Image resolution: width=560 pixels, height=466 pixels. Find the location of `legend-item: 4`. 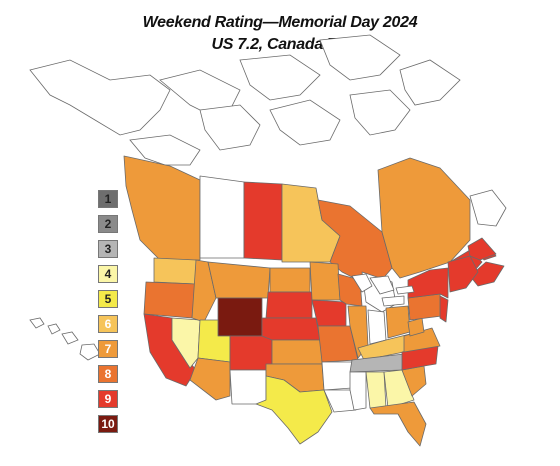

legend-item: 4 is located at coordinates (118, 276).